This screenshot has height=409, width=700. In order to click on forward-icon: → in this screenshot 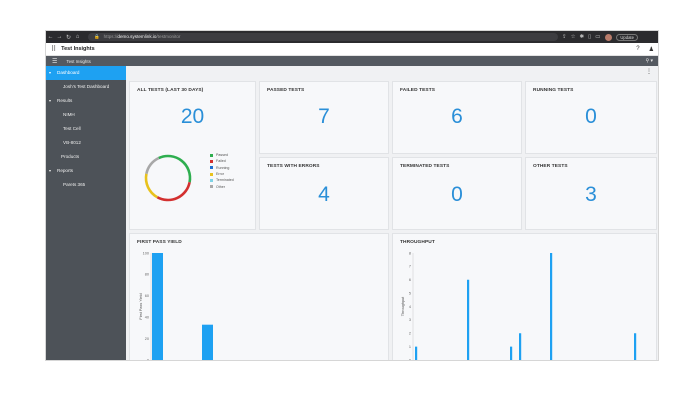, I will do `click(59, 37)`.